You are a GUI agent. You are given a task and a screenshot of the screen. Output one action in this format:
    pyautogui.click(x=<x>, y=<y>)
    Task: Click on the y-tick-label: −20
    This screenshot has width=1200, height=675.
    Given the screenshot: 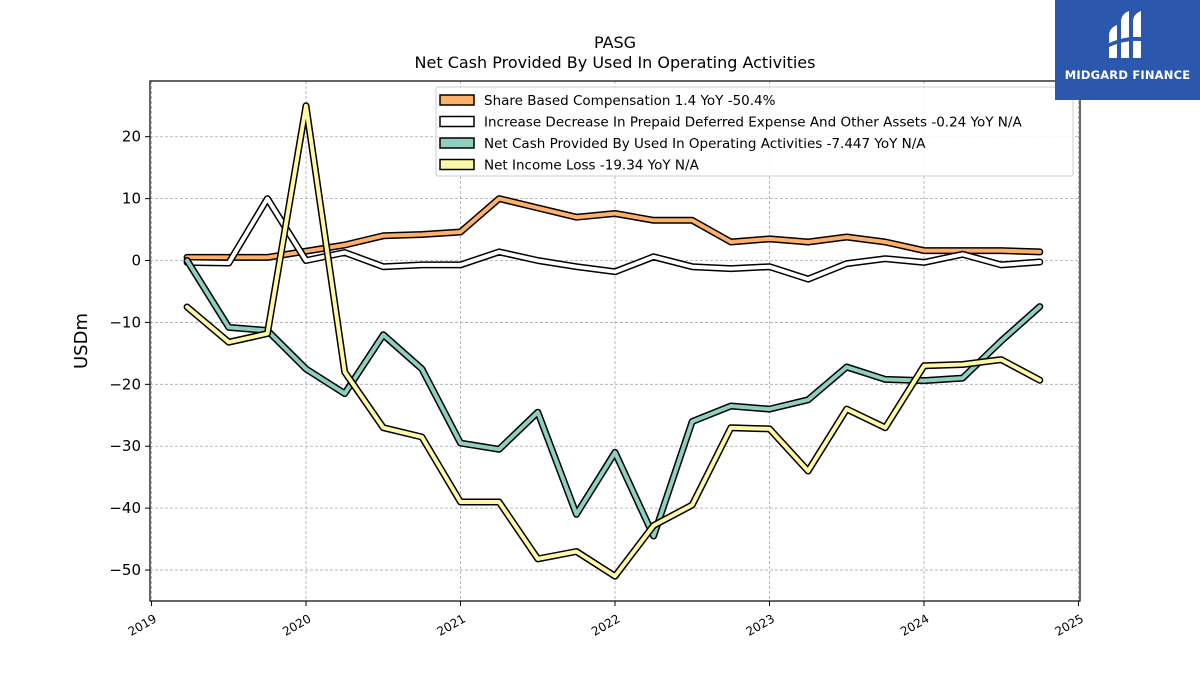 What is the action you would take?
    pyautogui.click(x=125, y=384)
    